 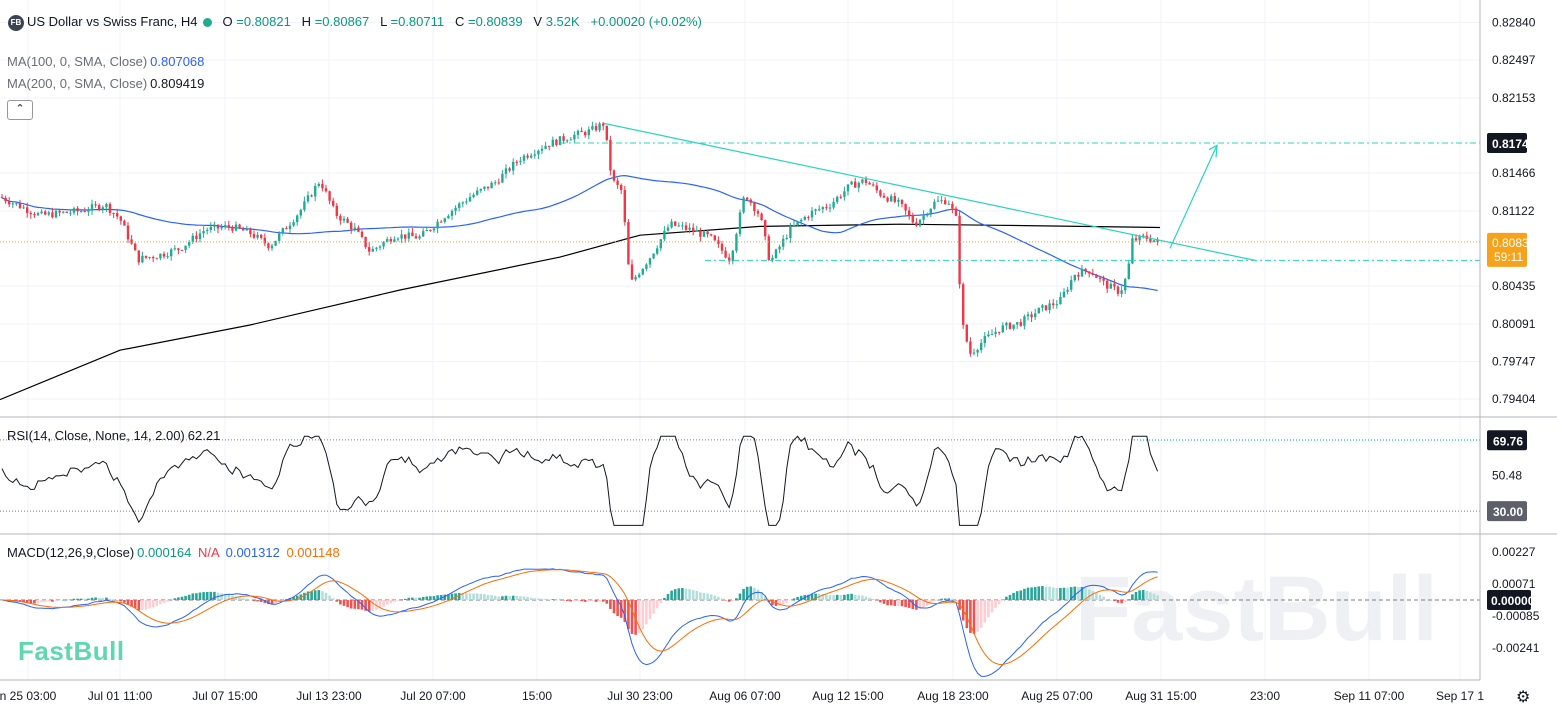 I want to click on macd-zero-badge, so click(x=1509, y=600).